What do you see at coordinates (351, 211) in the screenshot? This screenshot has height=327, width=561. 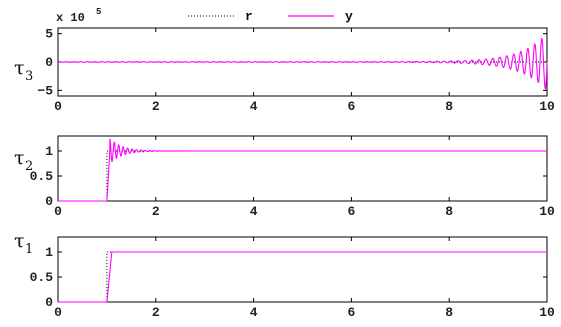 I see `x-tick-label-tau2: 6` at bounding box center [351, 211].